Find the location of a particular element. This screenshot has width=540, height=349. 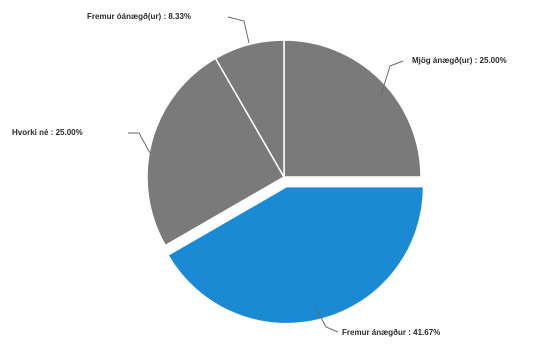

slice-label-fremur-anaegdur: Fremur ánægður : 41.67% is located at coordinates (391, 332).